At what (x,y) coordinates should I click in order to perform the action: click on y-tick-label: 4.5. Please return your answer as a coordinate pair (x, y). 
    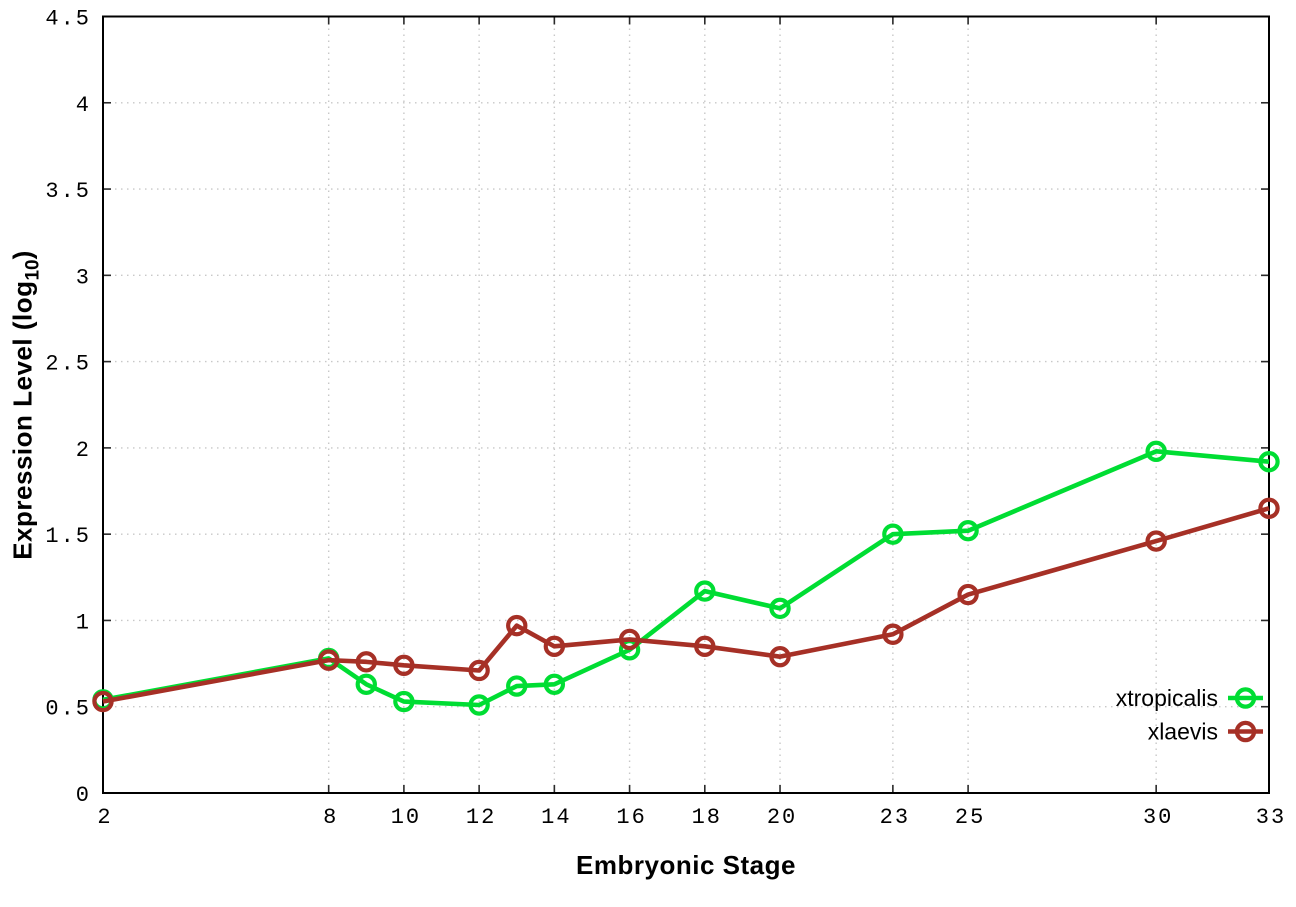
    Looking at the image, I should click on (68, 19).